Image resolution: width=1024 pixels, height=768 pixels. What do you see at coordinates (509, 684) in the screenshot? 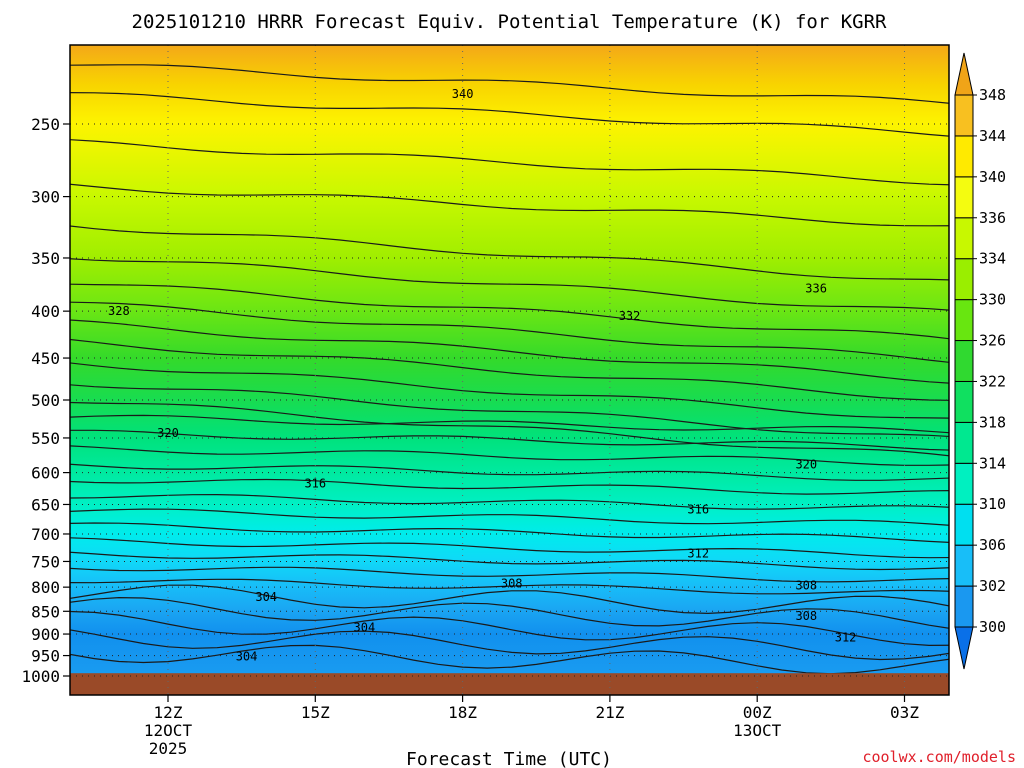
I see `ground-layer` at bounding box center [509, 684].